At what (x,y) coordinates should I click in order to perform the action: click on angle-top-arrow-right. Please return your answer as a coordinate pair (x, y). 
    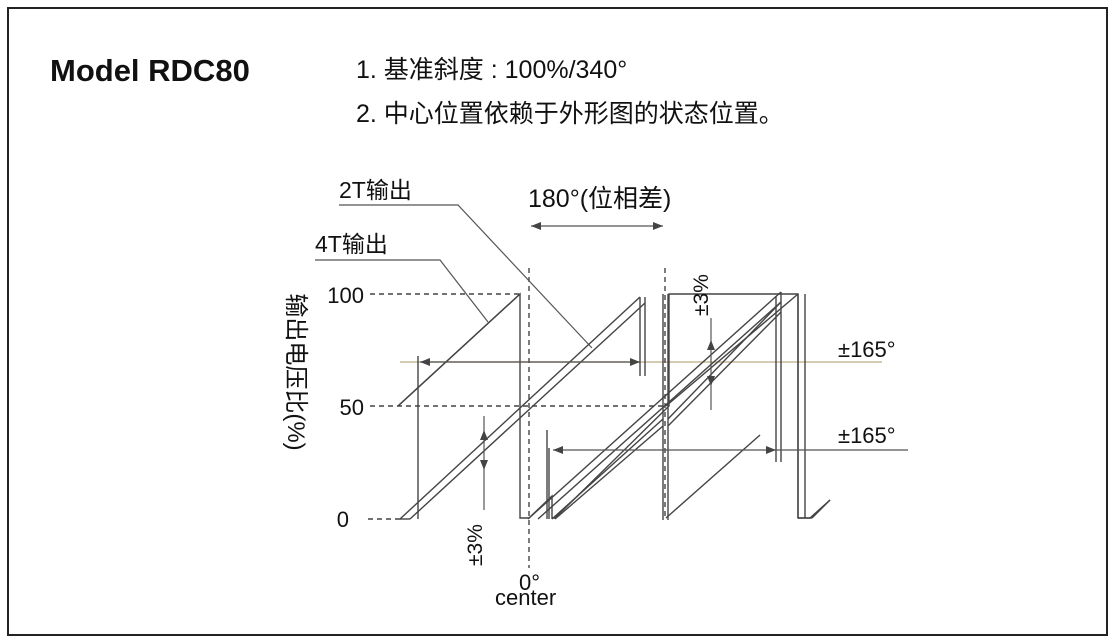
    Looking at the image, I should click on (635, 362).